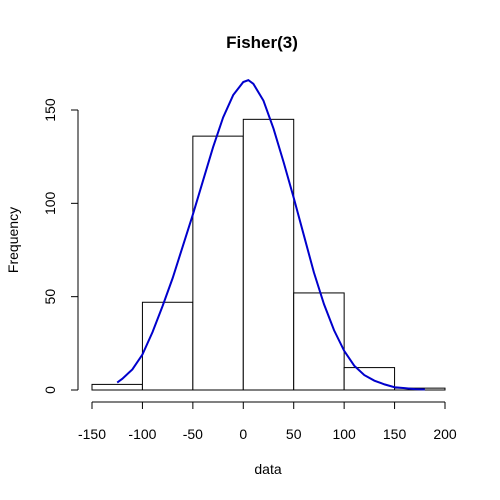  Describe the element at coordinates (193, 434) in the screenshot. I see `x-tick-label: -50` at that location.